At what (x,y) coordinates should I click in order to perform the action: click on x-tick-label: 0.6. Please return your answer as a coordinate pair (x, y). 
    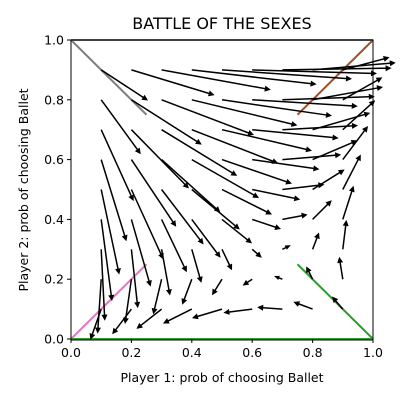
    Looking at the image, I should click on (252, 352).